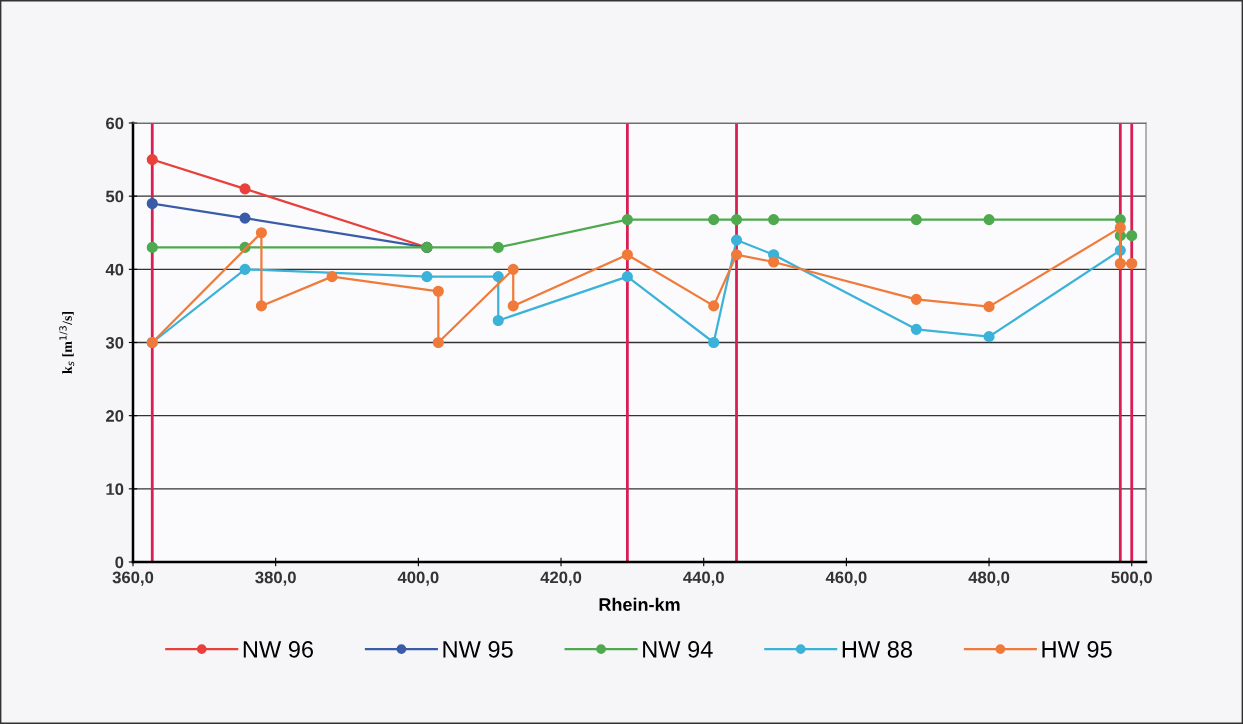 Image resolution: width=1243 pixels, height=724 pixels. I want to click on x-tick-label: 440,0, so click(703, 578).